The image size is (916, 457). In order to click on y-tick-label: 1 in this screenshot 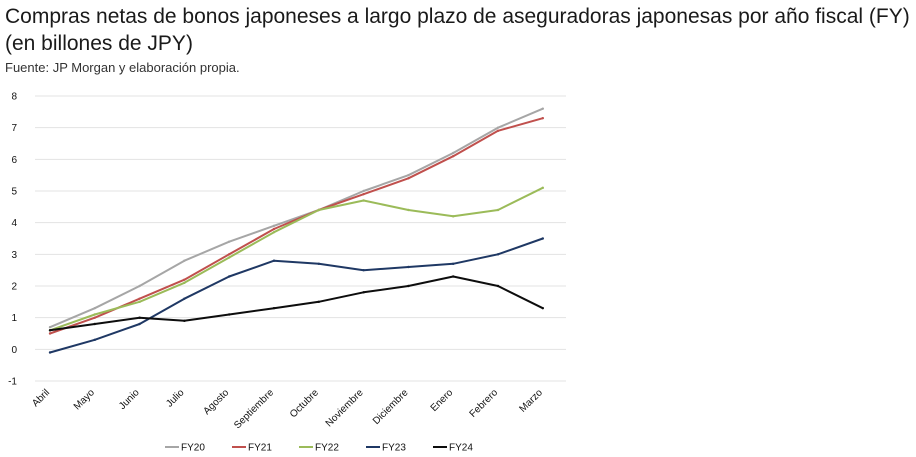, I will do `click(14, 318)`.